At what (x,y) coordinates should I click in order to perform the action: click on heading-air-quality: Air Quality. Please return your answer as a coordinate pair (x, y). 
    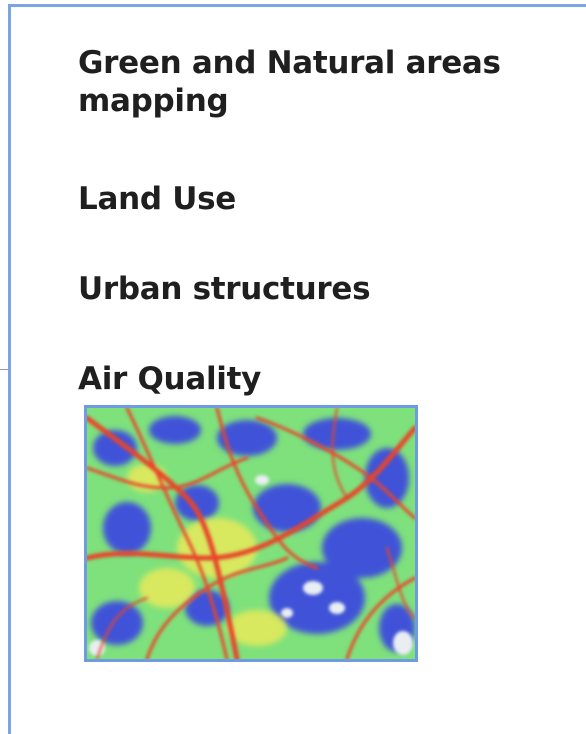
    Looking at the image, I should click on (170, 379).